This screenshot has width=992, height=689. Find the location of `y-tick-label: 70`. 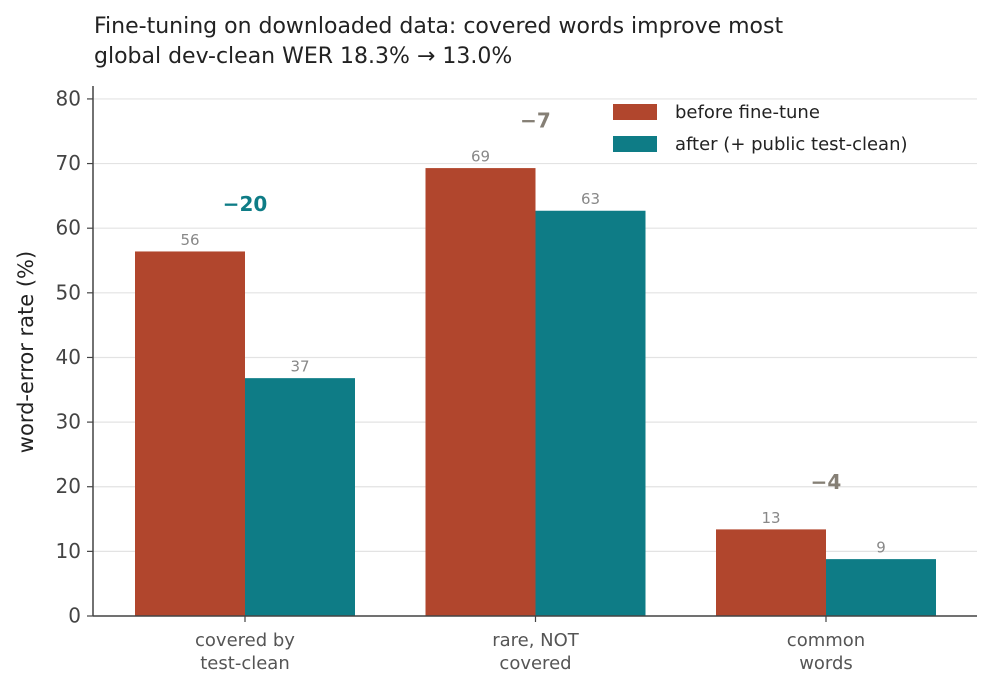

y-tick-label: 70 is located at coordinates (68, 163).